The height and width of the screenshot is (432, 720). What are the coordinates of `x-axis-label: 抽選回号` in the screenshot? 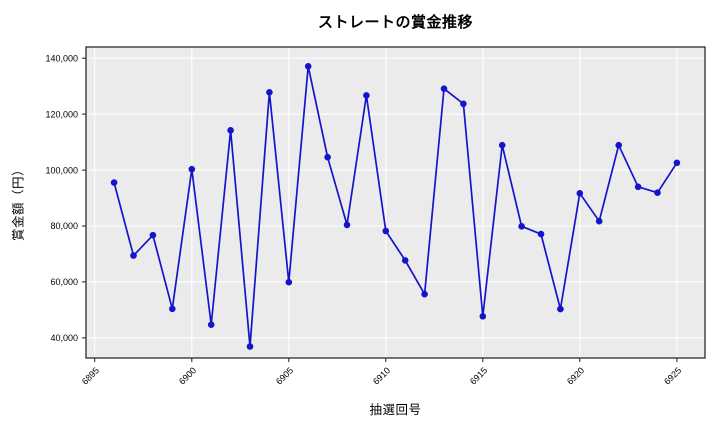 It's located at (395, 410).